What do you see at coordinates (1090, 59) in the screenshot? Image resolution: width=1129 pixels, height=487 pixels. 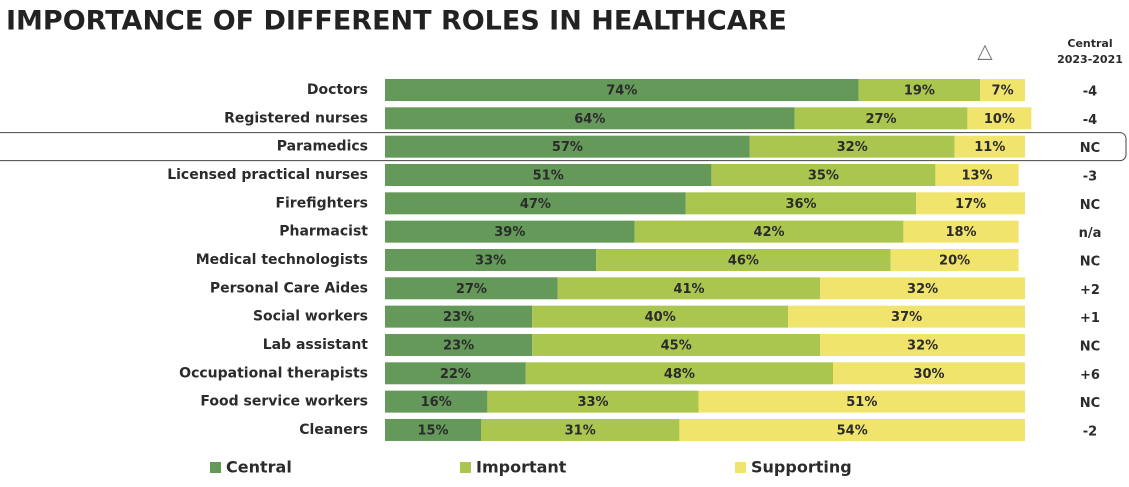 I see `change-header: 2023-2021` at bounding box center [1090, 59].